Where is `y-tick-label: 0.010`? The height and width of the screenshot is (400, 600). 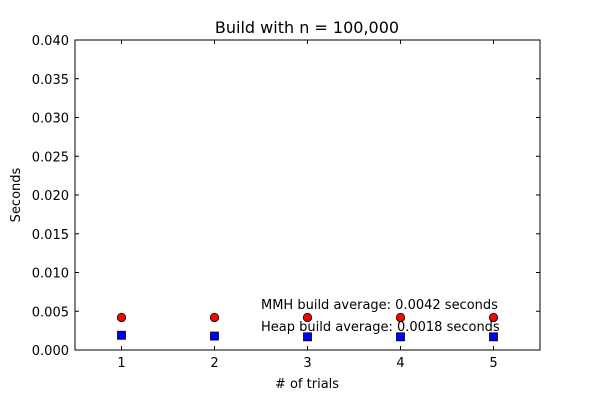 y-tick-label: 0.010 is located at coordinates (50, 274).